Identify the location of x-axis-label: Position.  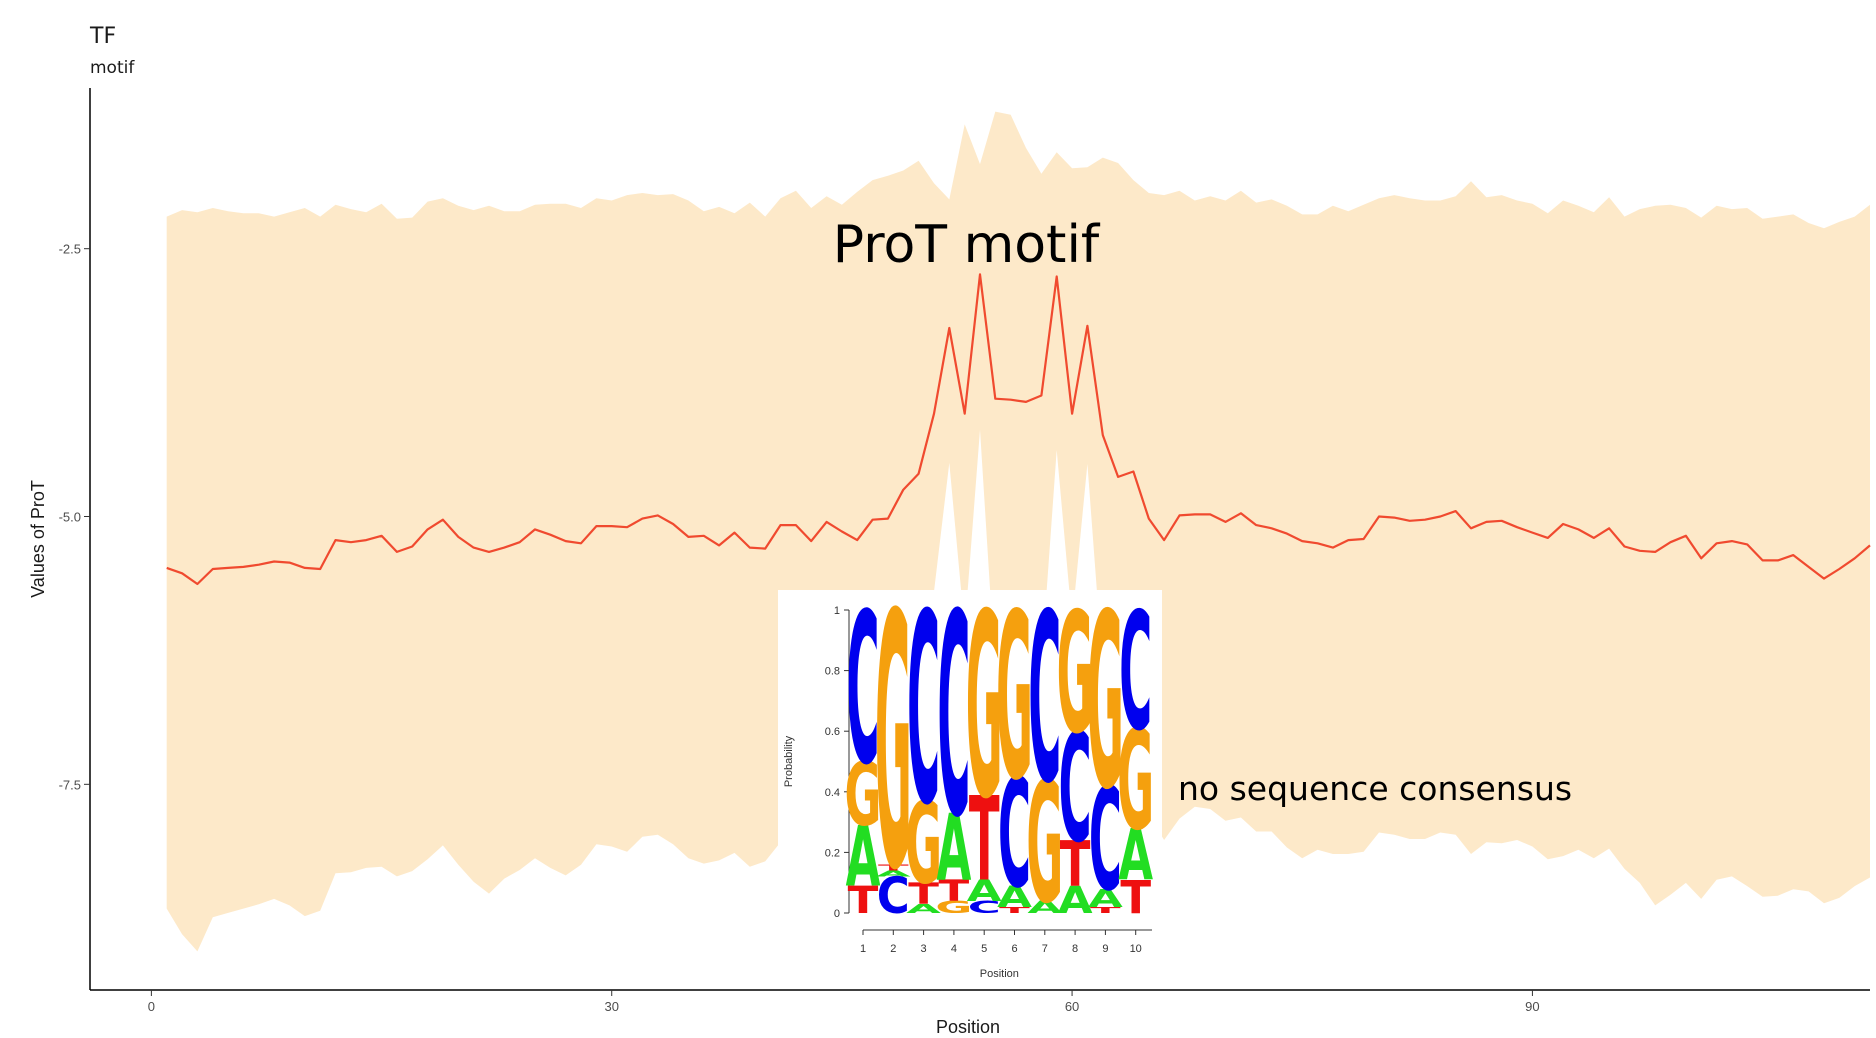
(968, 1027).